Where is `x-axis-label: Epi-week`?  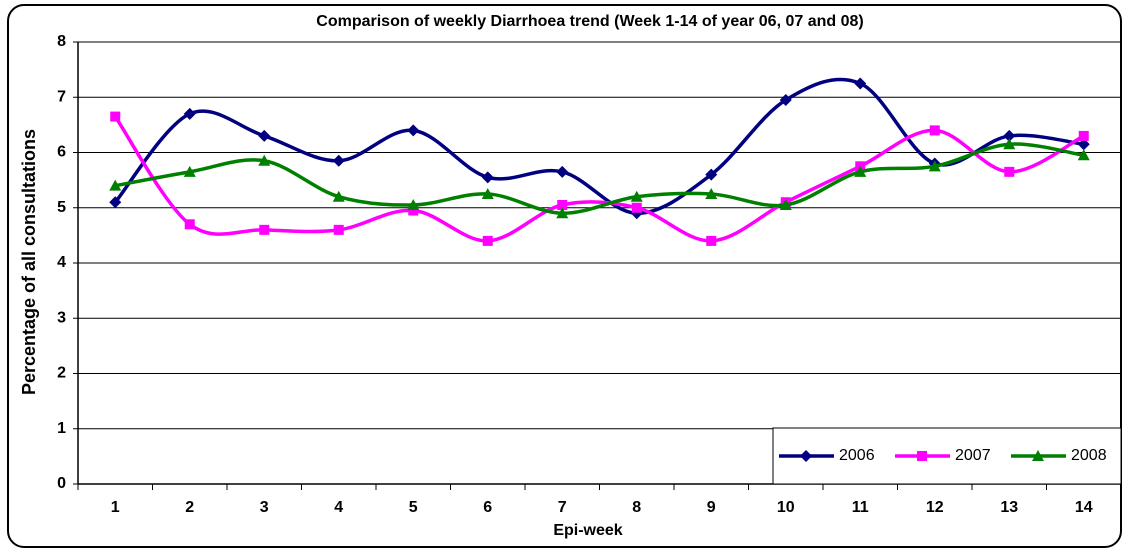 x-axis-label: Epi-week is located at coordinates (587, 530).